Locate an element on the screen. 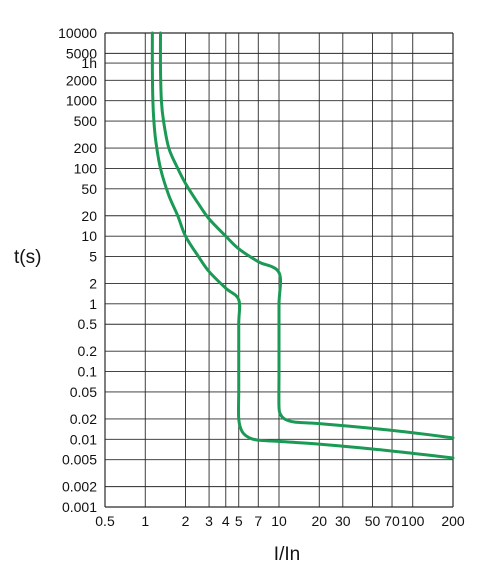 The height and width of the screenshot is (586, 490). y-tick-label: 5000 is located at coordinates (81, 53).